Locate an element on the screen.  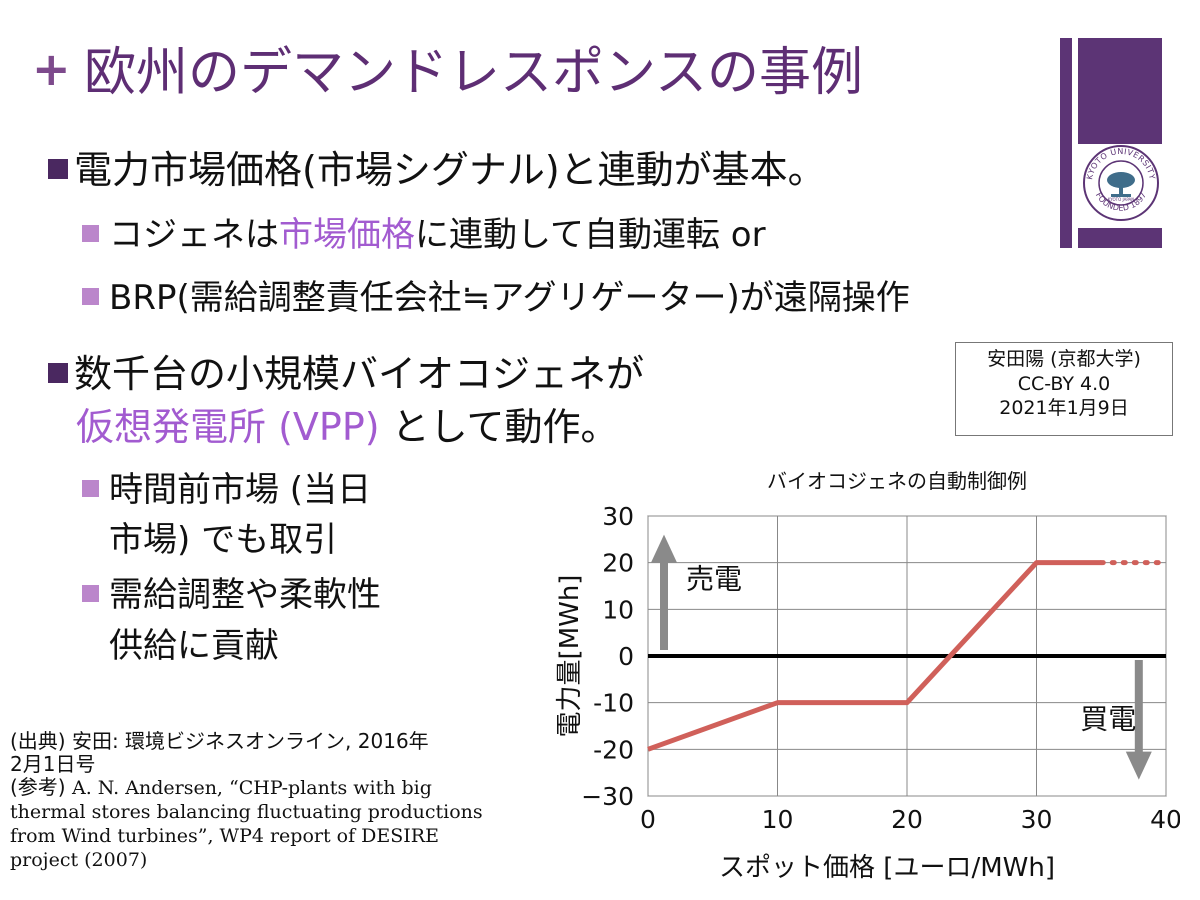
bullet-text: 供給に貢献 is located at coordinates (194, 646).